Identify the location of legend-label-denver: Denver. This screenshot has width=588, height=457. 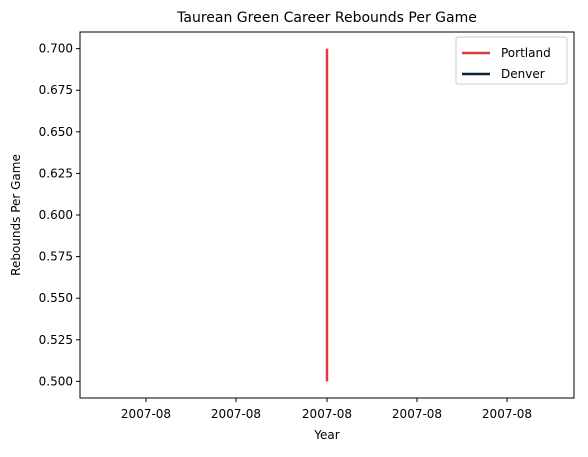
(523, 74).